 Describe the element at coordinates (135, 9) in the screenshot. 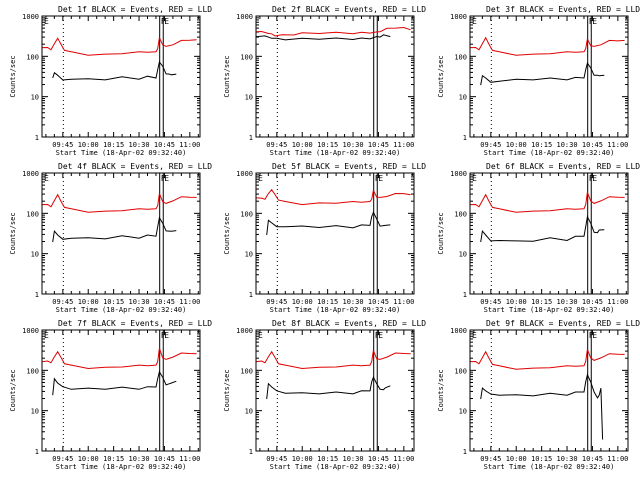

I see `plot-title: Det 1f BLACK = Events, RED = LLD` at that location.